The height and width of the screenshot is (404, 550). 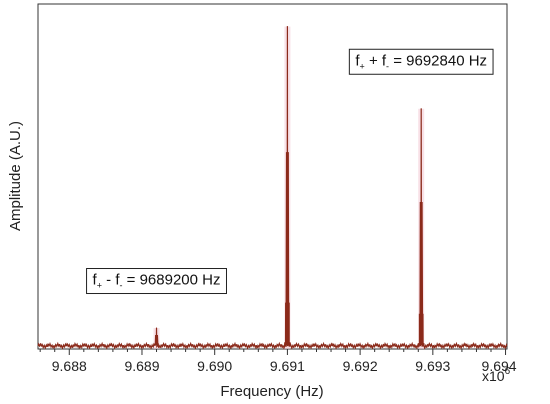 I want to click on x-multiplier-base: x10, so click(x=493, y=376).